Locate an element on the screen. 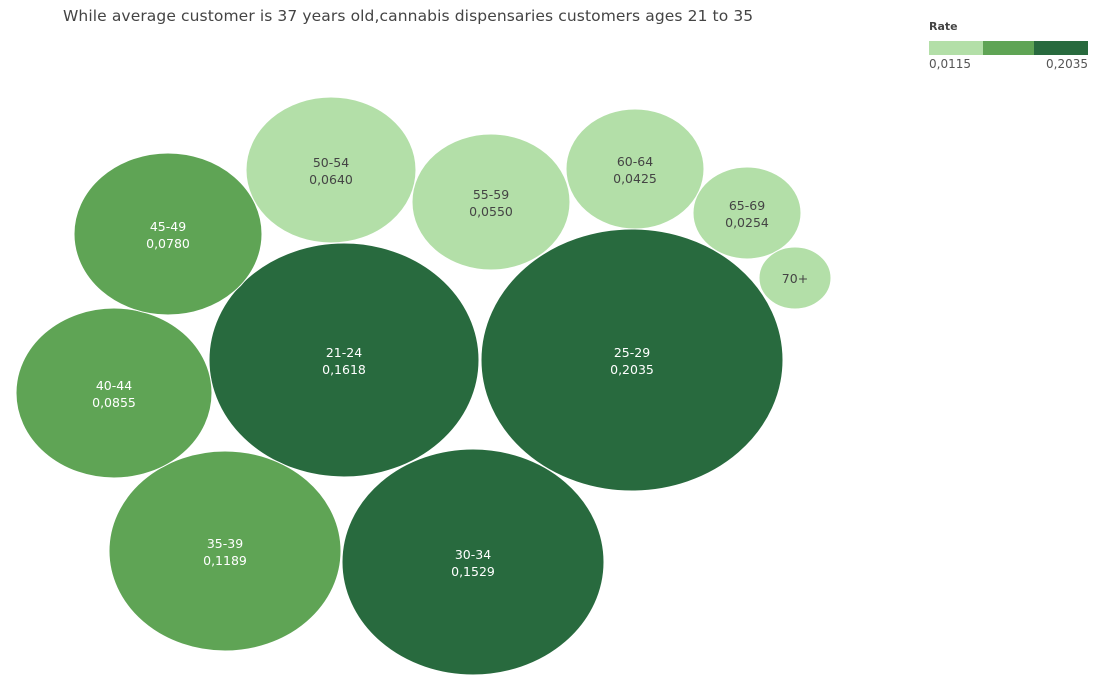  bubble-45-49: 45-49 0,0780 is located at coordinates (168, 234).